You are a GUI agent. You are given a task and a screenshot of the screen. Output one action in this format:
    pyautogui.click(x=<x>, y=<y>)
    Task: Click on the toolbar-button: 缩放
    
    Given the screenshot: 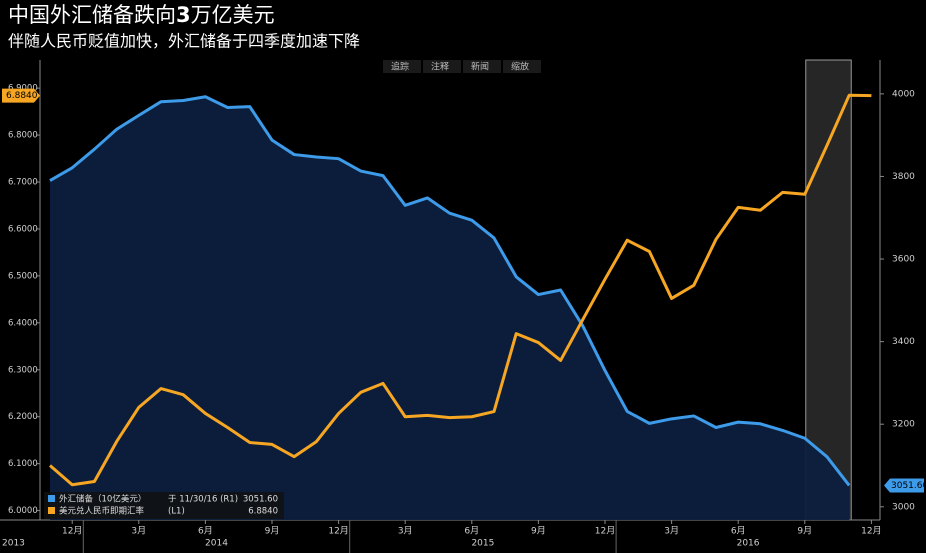 What is the action you would take?
    pyautogui.click(x=522, y=66)
    